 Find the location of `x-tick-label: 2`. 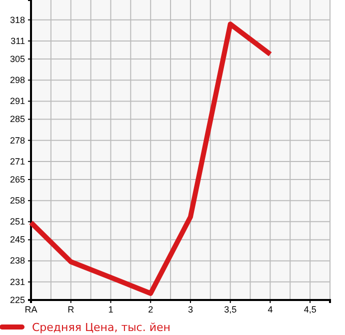

x-tick-label: 2 is located at coordinates (151, 309).